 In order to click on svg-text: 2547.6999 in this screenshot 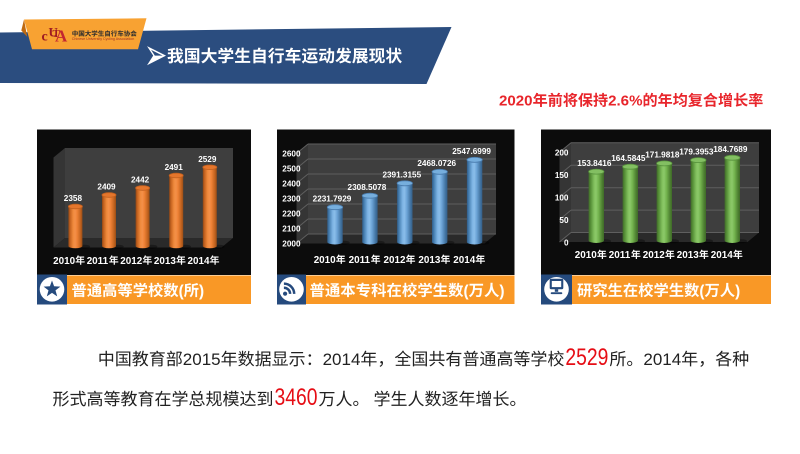, I will do `click(471, 151)`.